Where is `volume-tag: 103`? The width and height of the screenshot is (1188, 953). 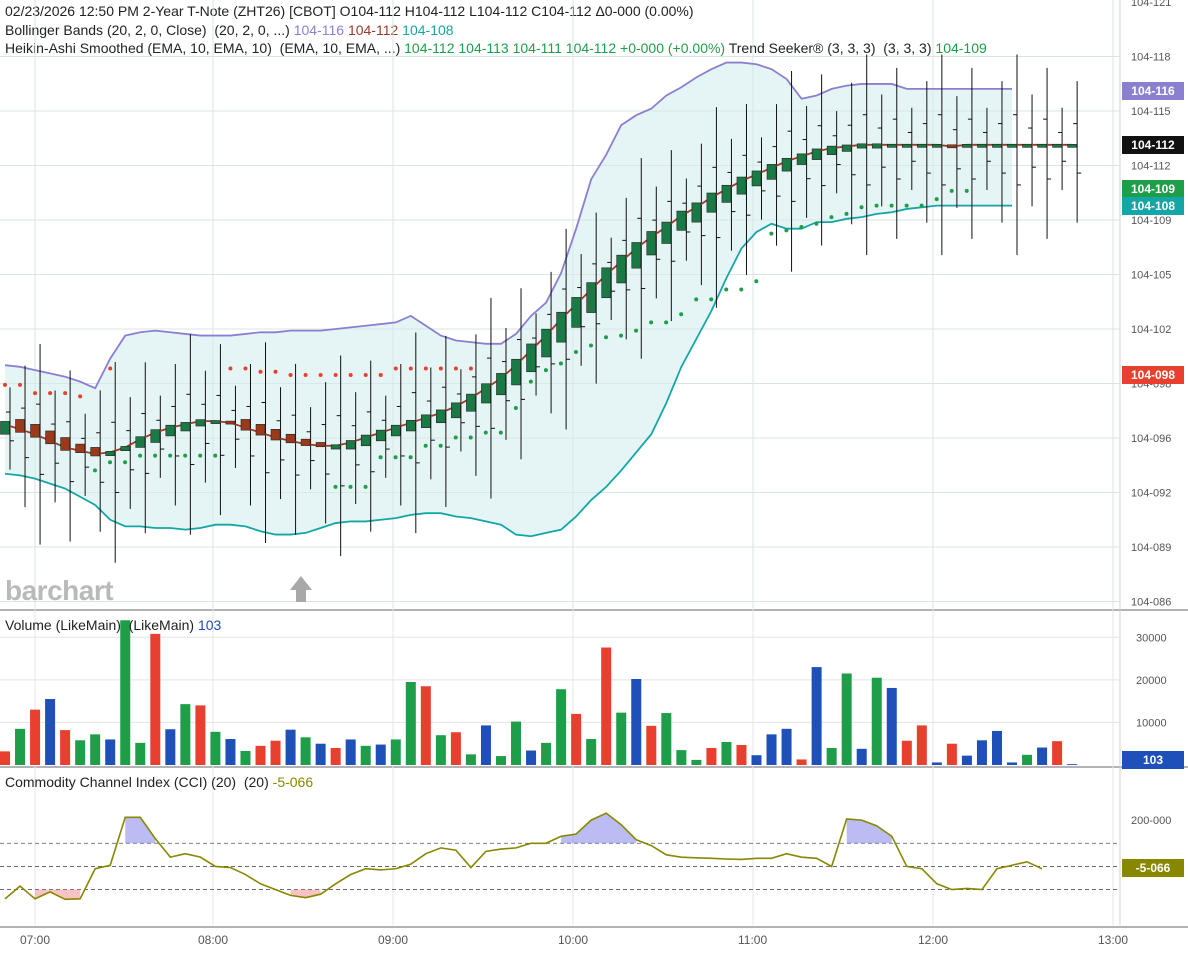
volume-tag: 103 is located at coordinates (1153, 760).